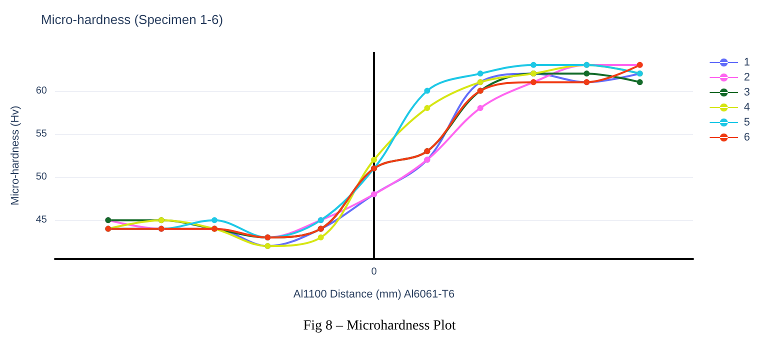 Image resolution: width=759 pixels, height=339 pixels. I want to click on legend-label: 3, so click(747, 92).